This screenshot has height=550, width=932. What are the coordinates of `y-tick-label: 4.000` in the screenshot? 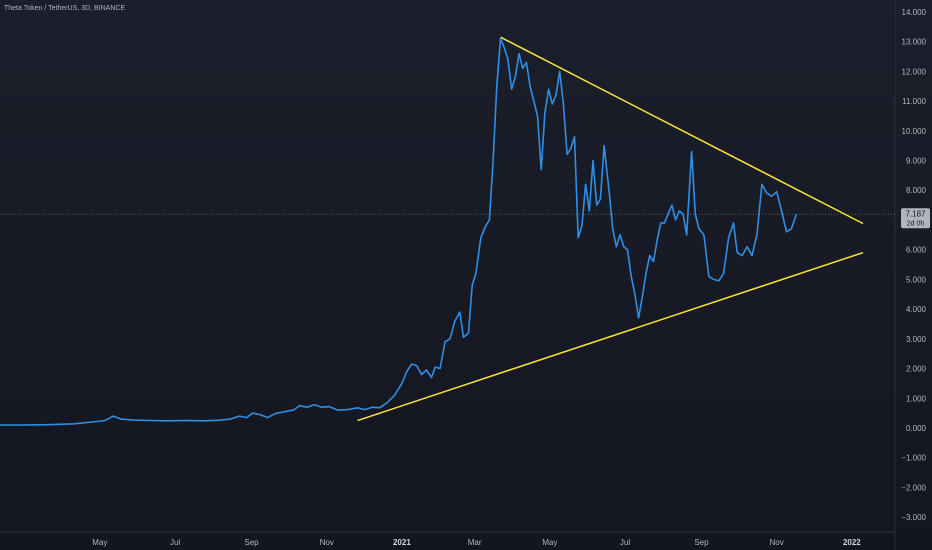 It's located at (916, 309).